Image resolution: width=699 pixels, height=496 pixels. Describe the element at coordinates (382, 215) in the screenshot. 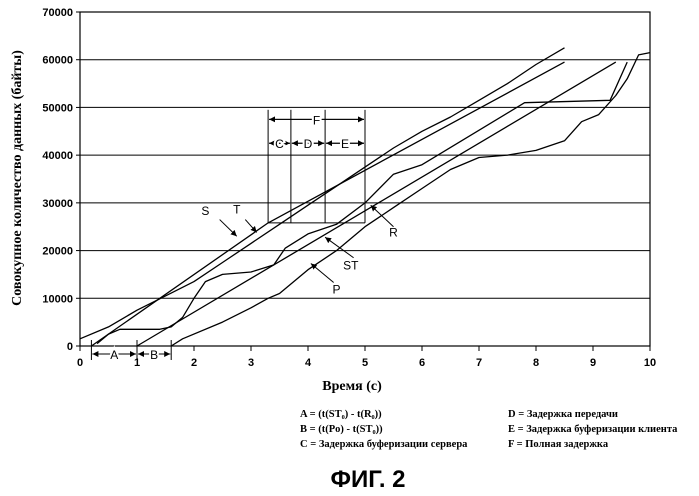

I see `series-r-pointer` at that location.